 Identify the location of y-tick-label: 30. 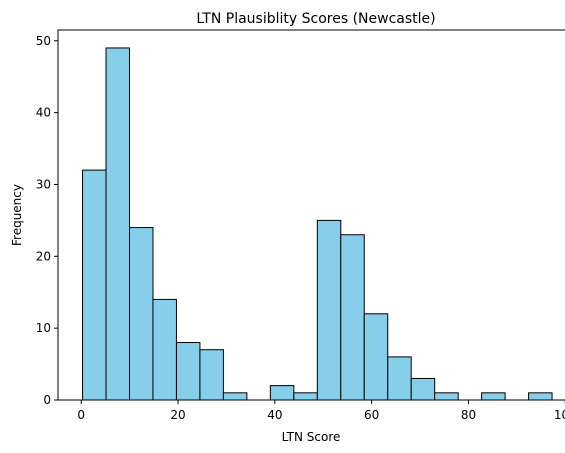
(43, 184).